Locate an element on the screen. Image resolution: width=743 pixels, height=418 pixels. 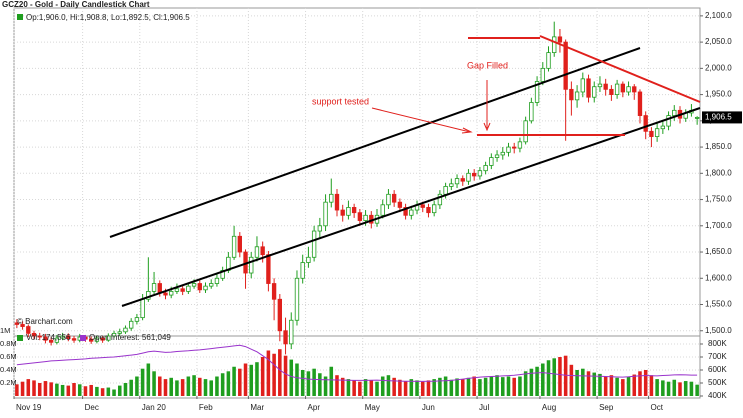
last-price-label: 1,906.5 is located at coordinates (718, 117).